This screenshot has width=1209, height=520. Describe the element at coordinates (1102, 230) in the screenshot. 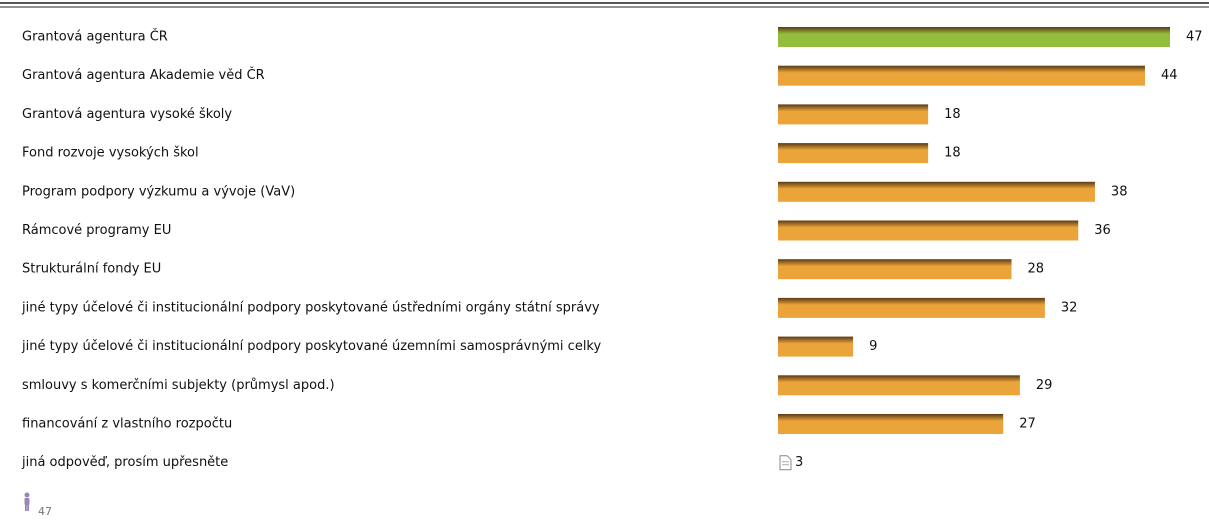

I see `value-label: 36` at that location.